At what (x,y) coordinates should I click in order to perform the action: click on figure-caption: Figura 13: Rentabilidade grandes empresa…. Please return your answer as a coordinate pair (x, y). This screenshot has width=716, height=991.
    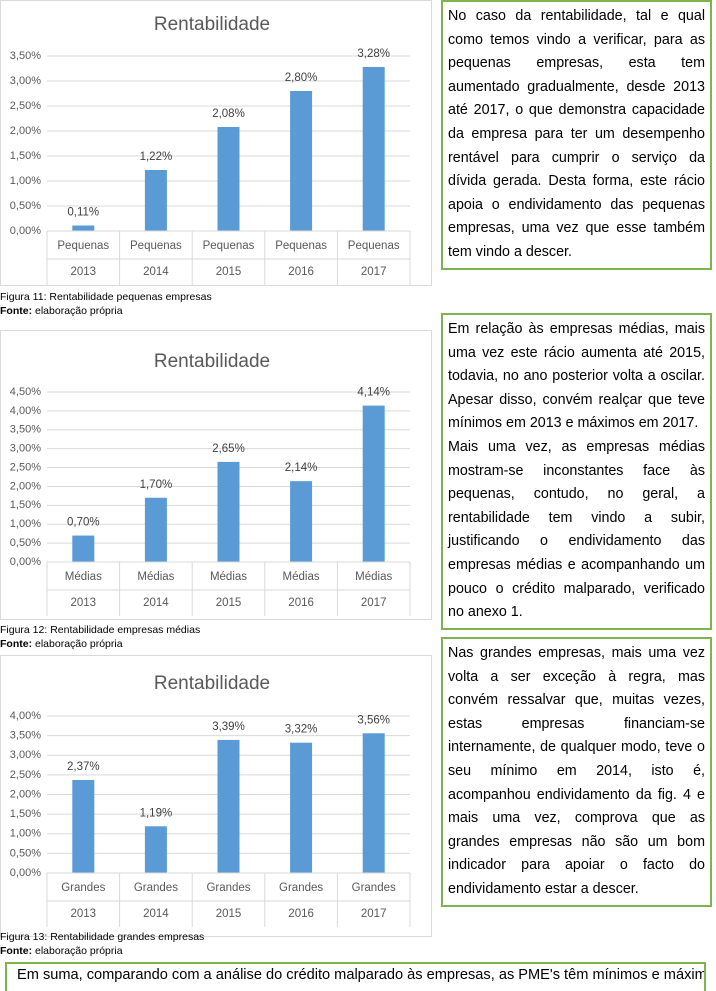
    Looking at the image, I should click on (102, 944).